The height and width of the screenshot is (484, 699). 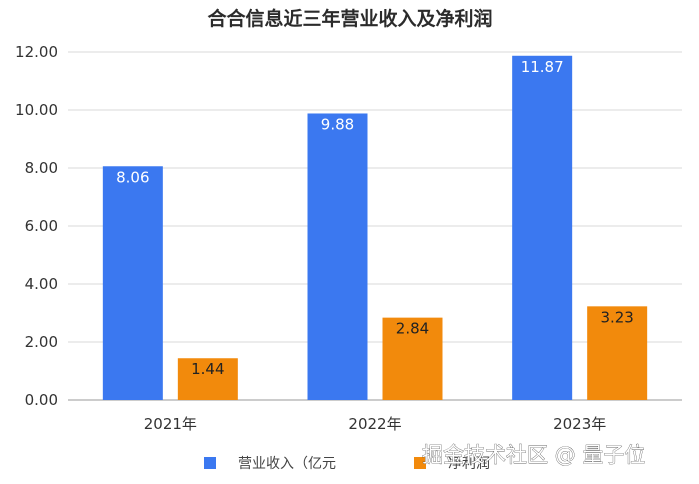 I want to click on legend-label: 营业收入（亿元, so click(x=287, y=464).